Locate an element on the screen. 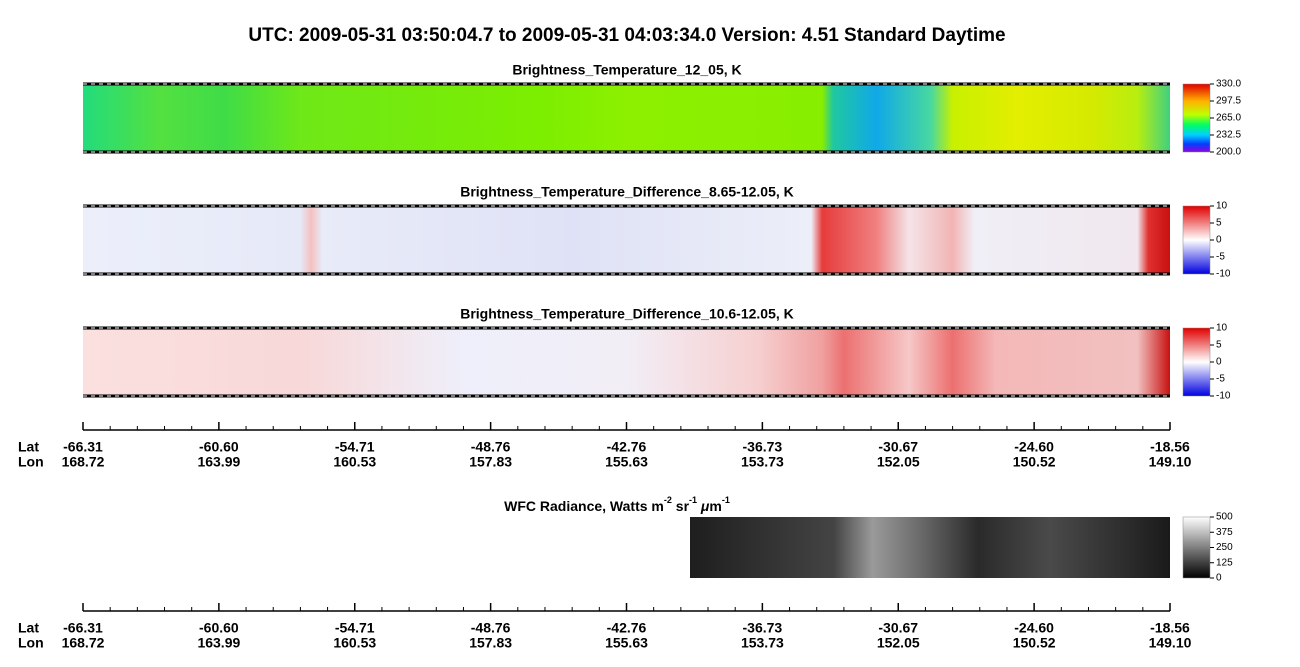  colorbar-label: 200.0 is located at coordinates (1228, 152).